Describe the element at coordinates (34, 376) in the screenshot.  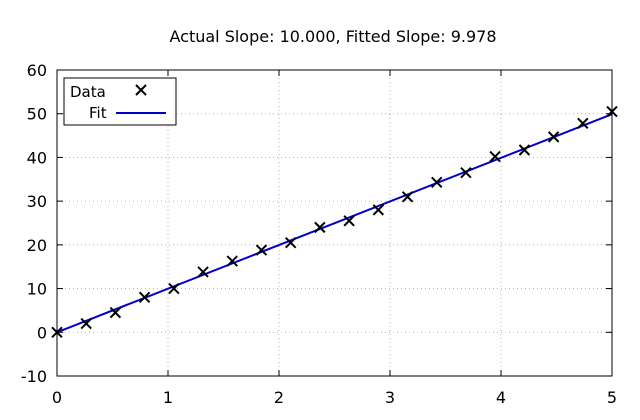
I see `y-tick-label: -10` at that location.